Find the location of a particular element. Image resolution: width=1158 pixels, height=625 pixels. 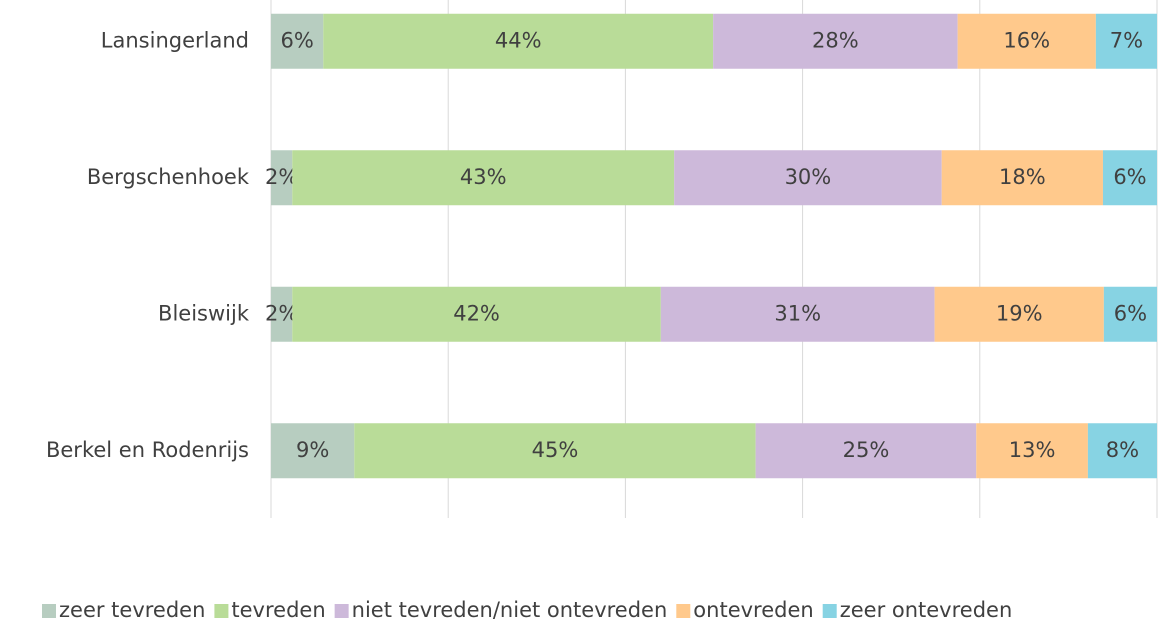

data-label: 8% is located at coordinates (1122, 450).